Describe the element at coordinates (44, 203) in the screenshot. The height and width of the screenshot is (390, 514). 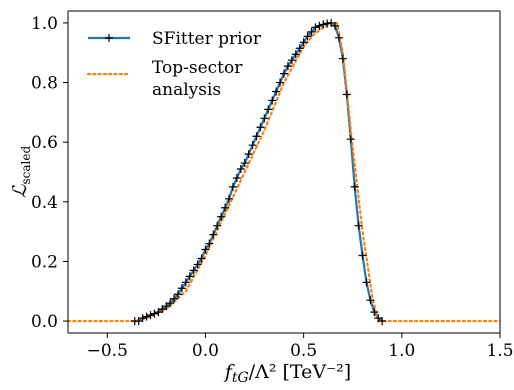
I see `y-tick-label: 0.4` at that location.